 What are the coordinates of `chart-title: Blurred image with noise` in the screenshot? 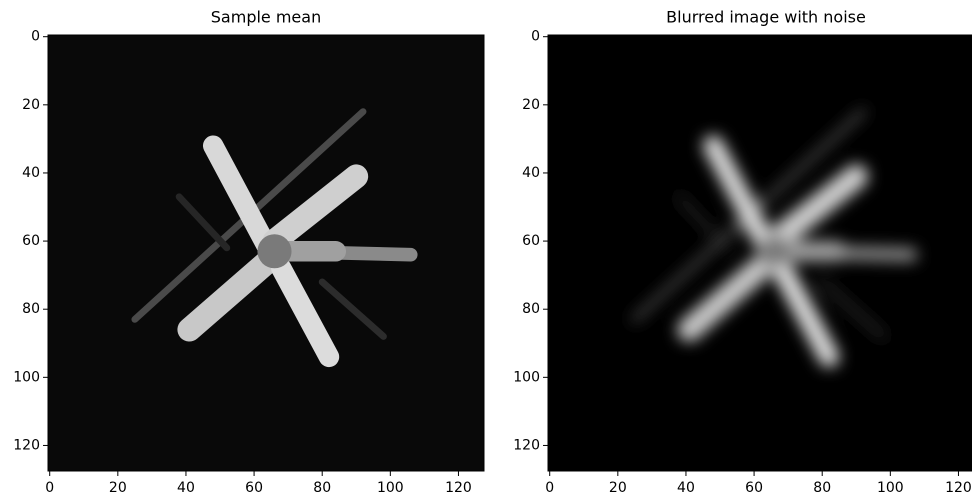 It's located at (766, 17).